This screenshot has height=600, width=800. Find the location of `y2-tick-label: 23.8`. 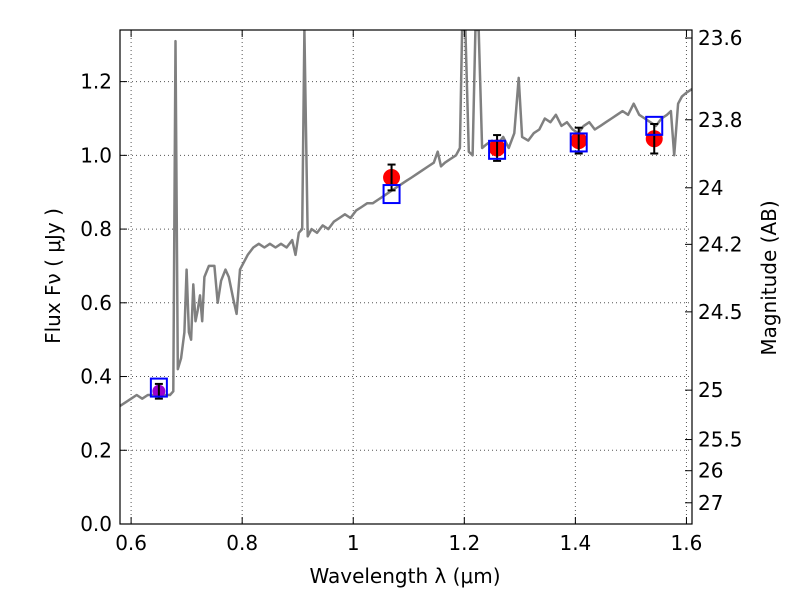

y2-tick-label: 23.8 is located at coordinates (720, 120).